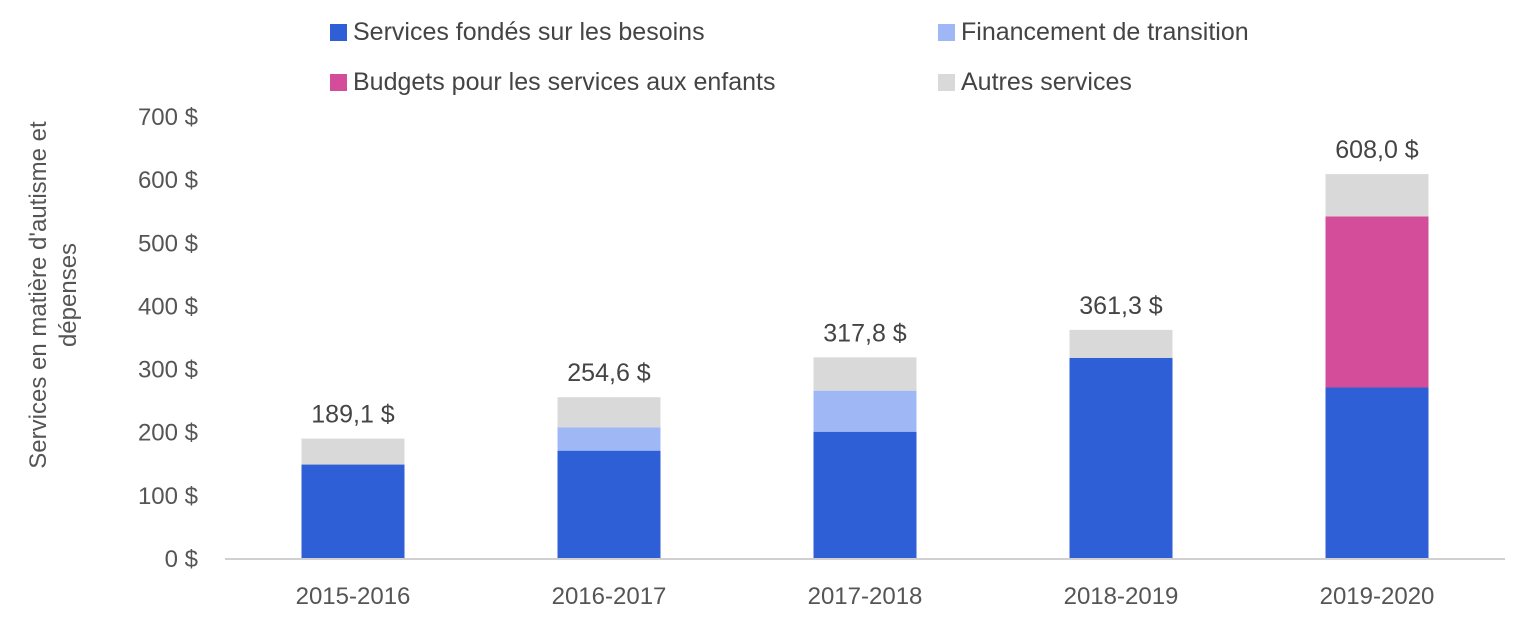 Image resolution: width=1515 pixels, height=619 pixels. I want to click on y-tick-label: 100 $, so click(168, 496).